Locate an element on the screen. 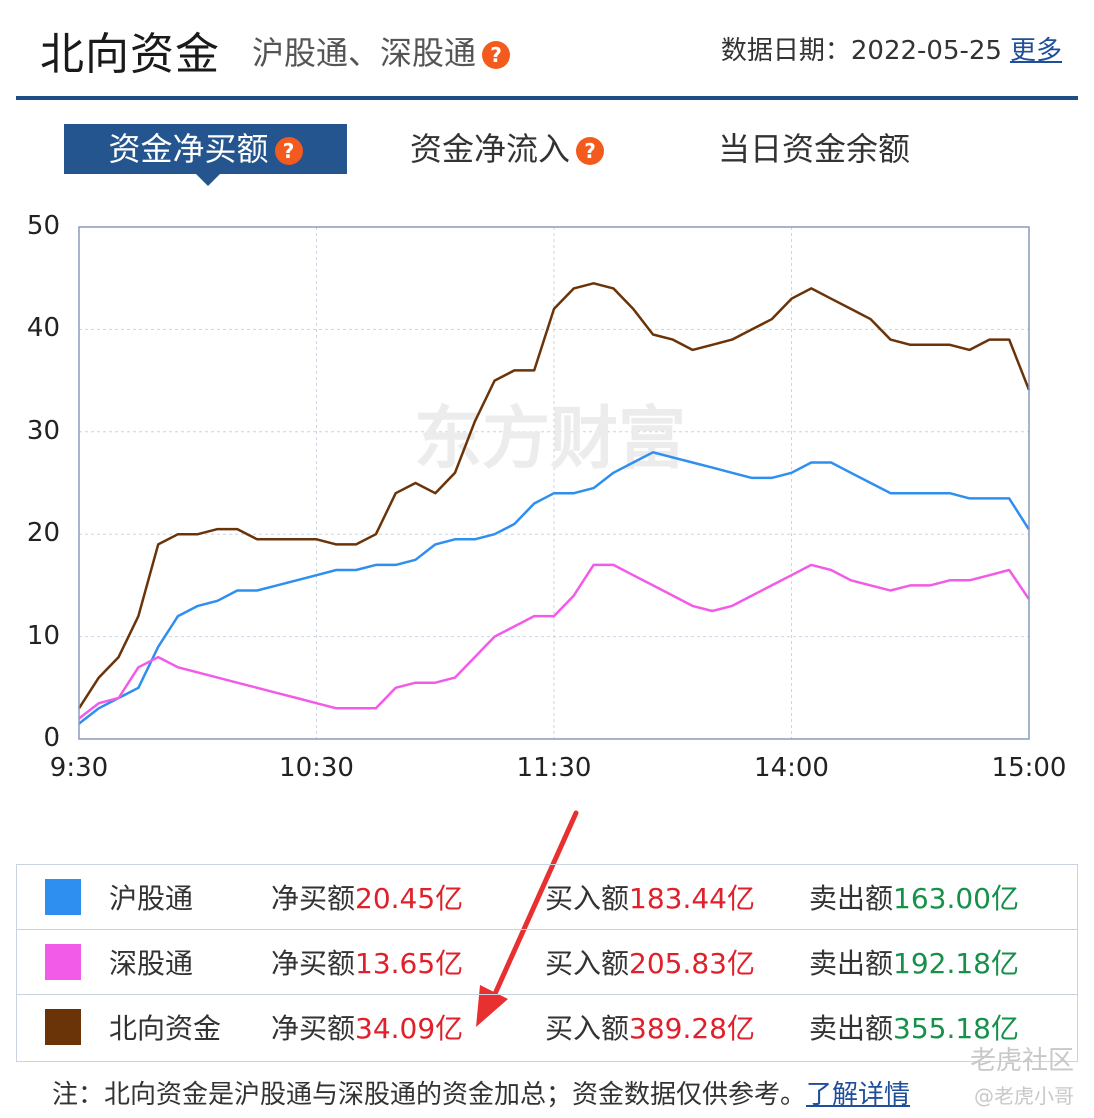 The image size is (1094, 1118). legend-name: 北向资金 is located at coordinates (165, 1028).